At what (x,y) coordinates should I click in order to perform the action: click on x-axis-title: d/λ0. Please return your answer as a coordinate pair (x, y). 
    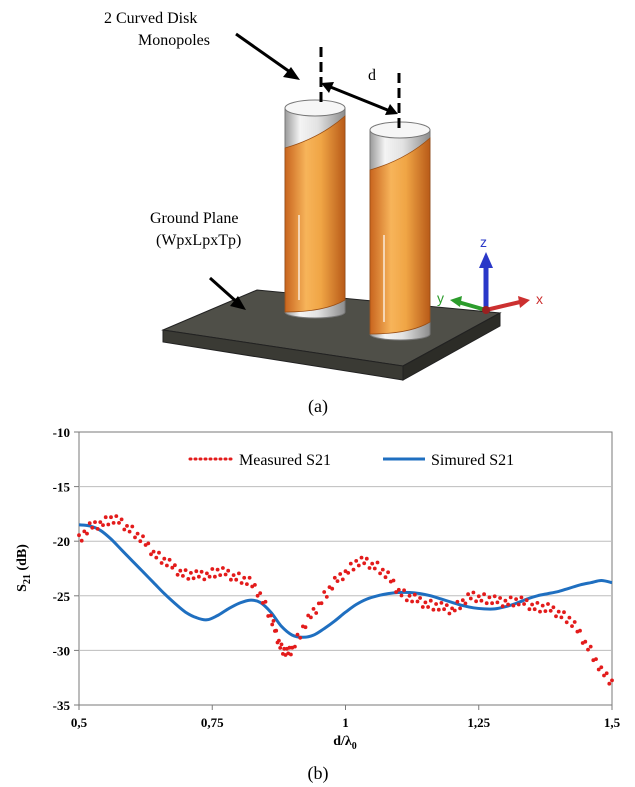
    Looking at the image, I should click on (345, 743).